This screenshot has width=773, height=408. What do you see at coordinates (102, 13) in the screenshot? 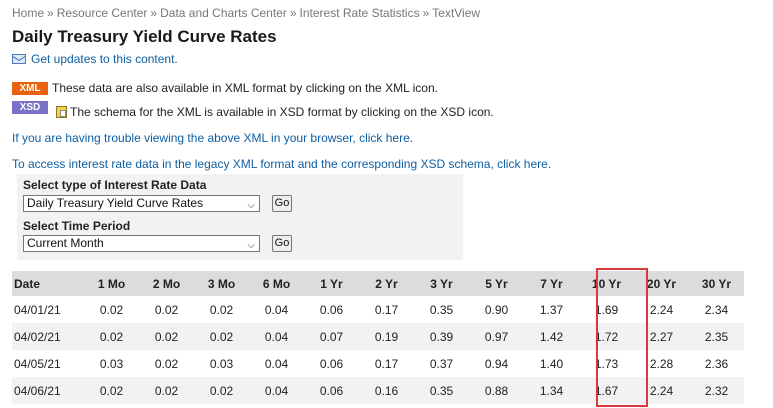
I see `breadcrumb-resource-center: Resource Center` at bounding box center [102, 13].